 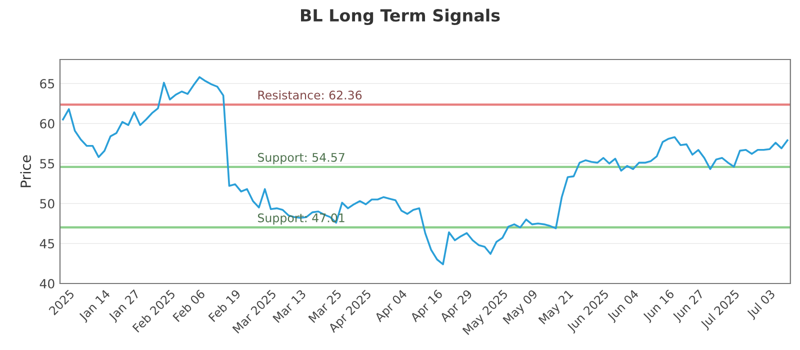 What do you see at coordinates (392, 306) in the screenshot?
I see `x-tick-label: Apr 04` at bounding box center [392, 306].